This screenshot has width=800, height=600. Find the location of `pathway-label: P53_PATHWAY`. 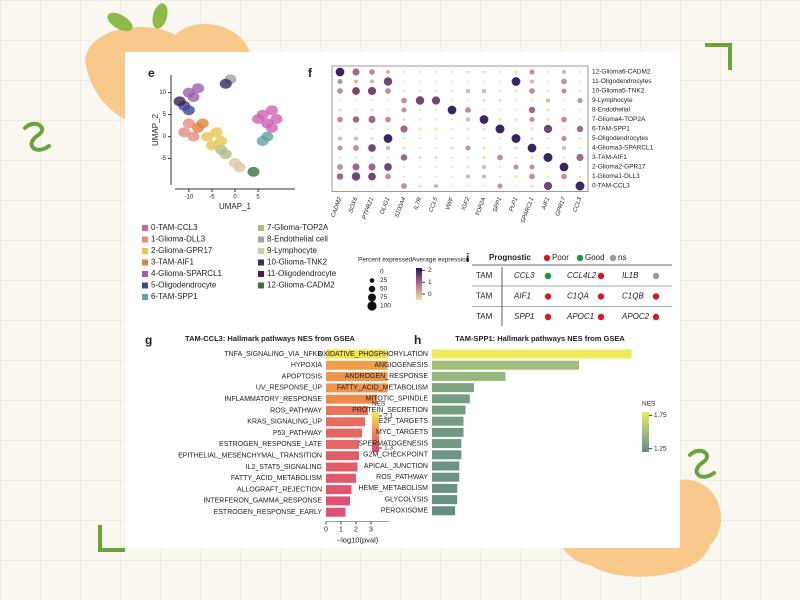

pathway-label: P53_PATHWAY is located at coordinates (297, 433).